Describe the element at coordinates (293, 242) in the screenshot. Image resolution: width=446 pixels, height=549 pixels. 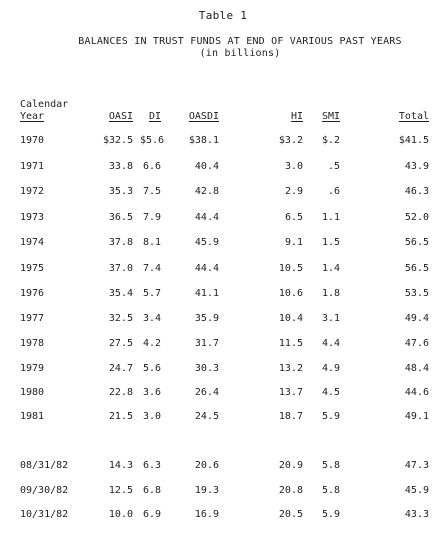
I see `cell-hi: 9.1` at that location.